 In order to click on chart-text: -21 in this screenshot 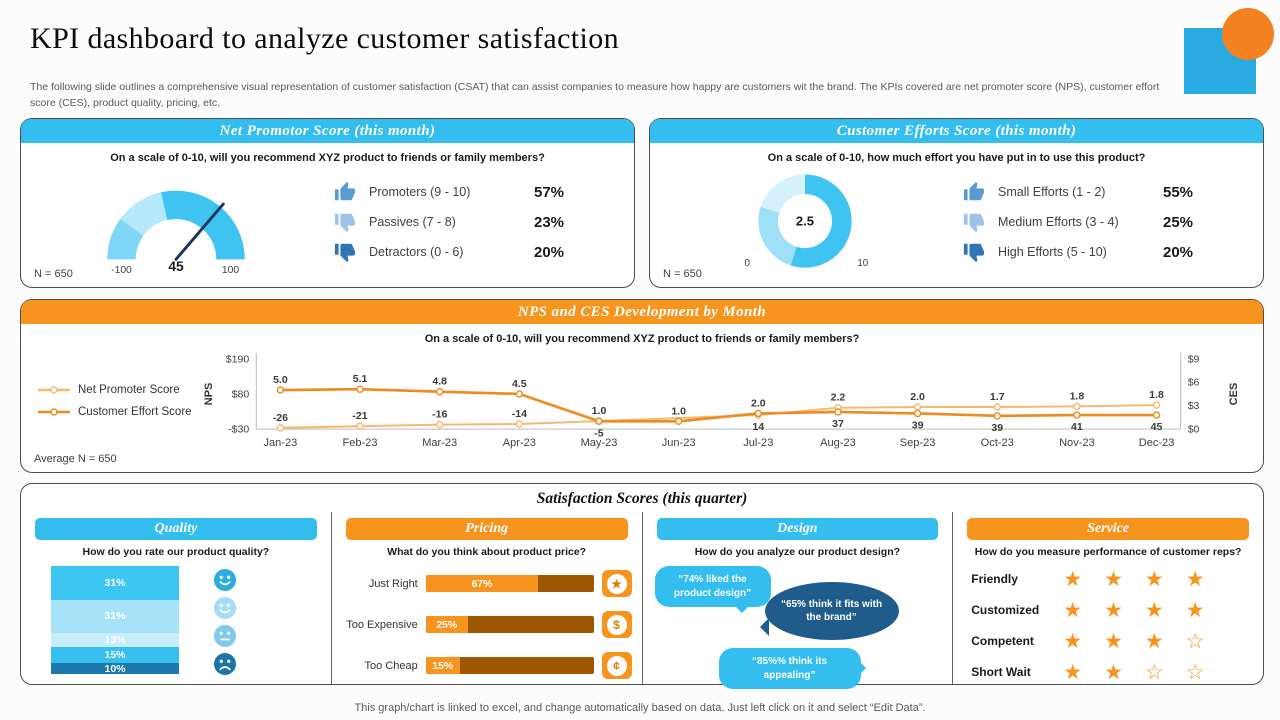, I will do `click(359, 416)`.